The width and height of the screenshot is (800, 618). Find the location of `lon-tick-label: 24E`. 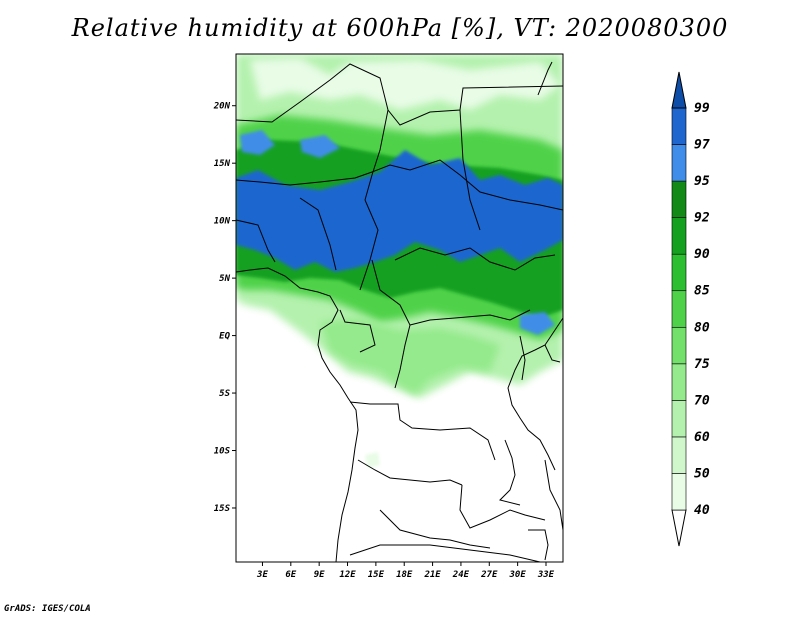

lon-tick-label: 24E is located at coordinates (461, 575).